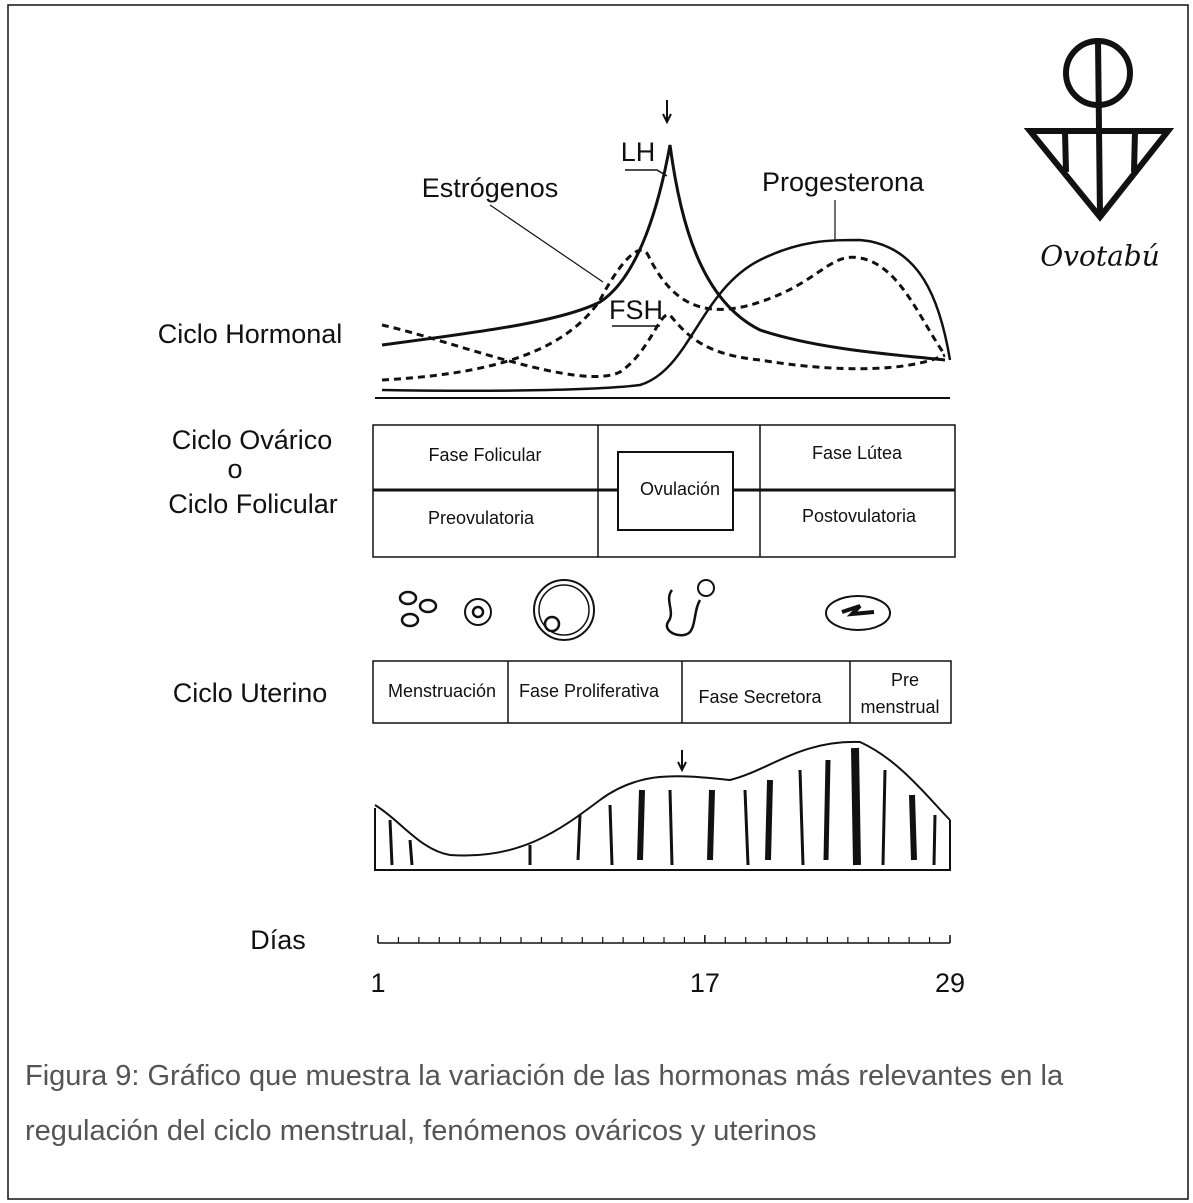 The width and height of the screenshot is (1193, 1203). Describe the element at coordinates (662, 805) in the screenshot. I see `endometrium-illustration` at that location.